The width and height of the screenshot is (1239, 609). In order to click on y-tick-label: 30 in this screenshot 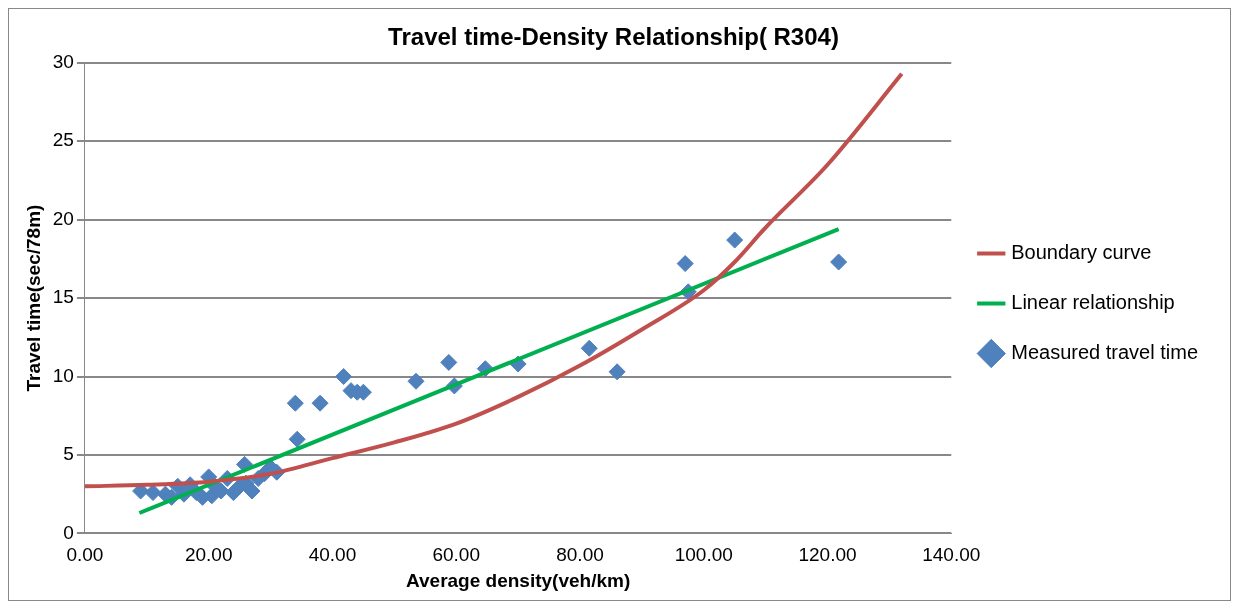, I will do `click(63, 62)`.